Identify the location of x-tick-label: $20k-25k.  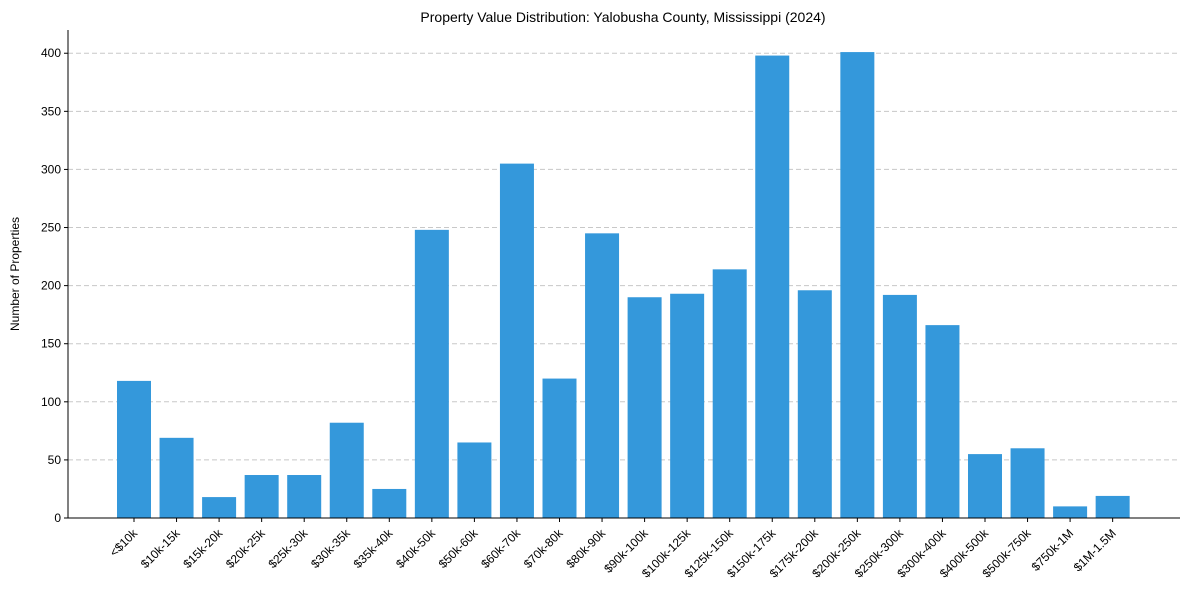
(246, 549).